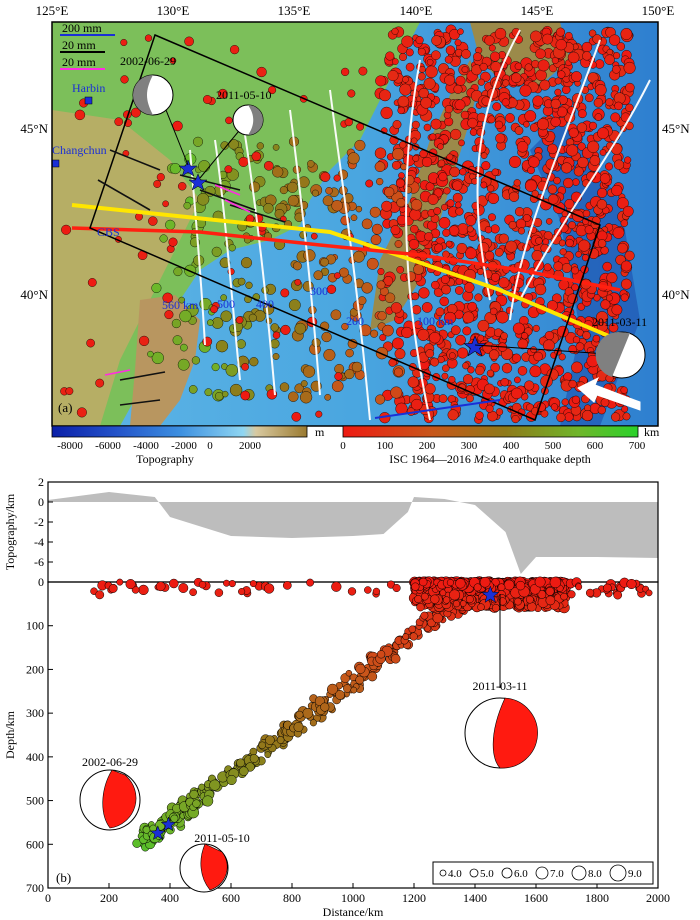 The image size is (700, 920). What do you see at coordinates (48, 898) in the screenshot?
I see `x-tick-label: 0` at bounding box center [48, 898].